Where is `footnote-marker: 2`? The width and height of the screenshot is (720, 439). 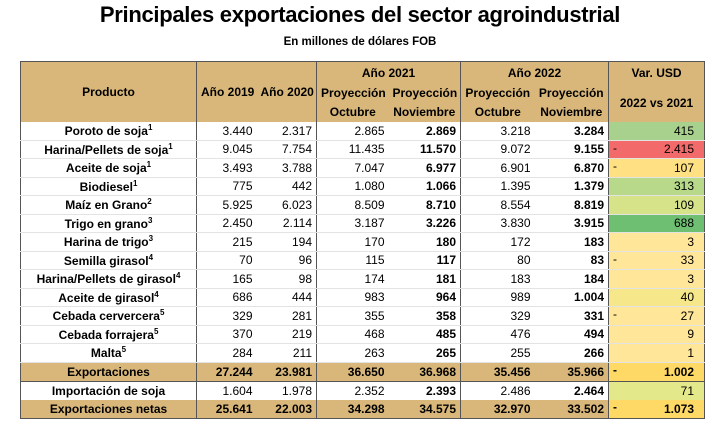 footnote-marker: 2 is located at coordinates (149, 202).